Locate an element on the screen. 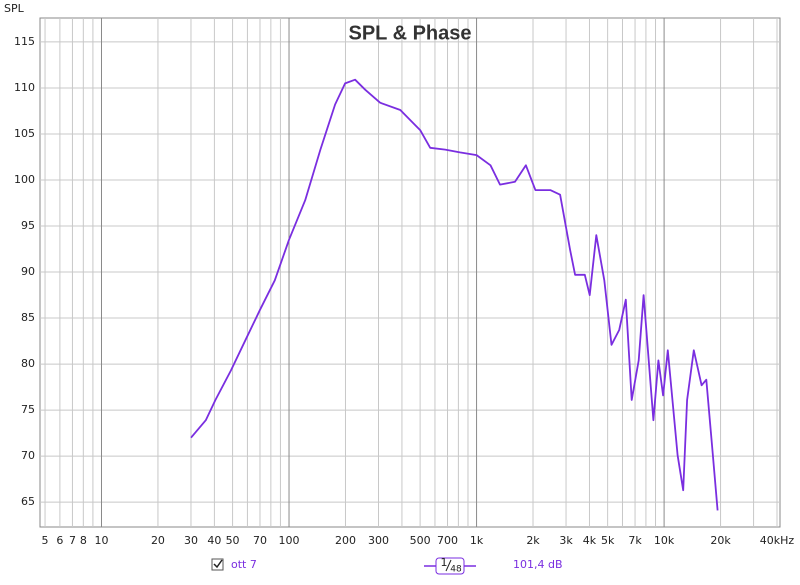  x-tick-label: 40kHz is located at coordinates (777, 540).